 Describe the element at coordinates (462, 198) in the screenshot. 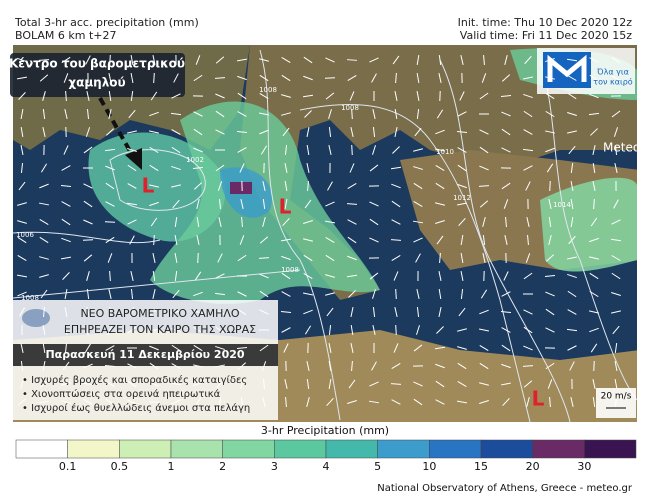

I see `isobar-label: 1012` at that location.